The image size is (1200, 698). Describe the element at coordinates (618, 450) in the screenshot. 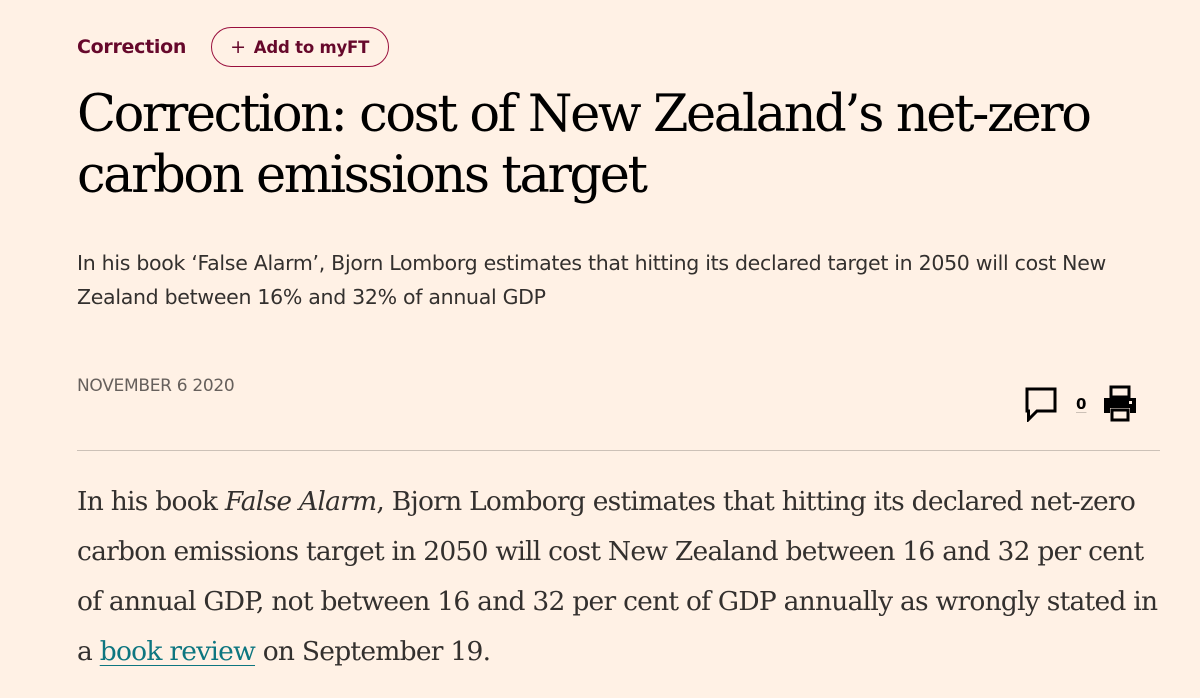

I see `divider` at that location.